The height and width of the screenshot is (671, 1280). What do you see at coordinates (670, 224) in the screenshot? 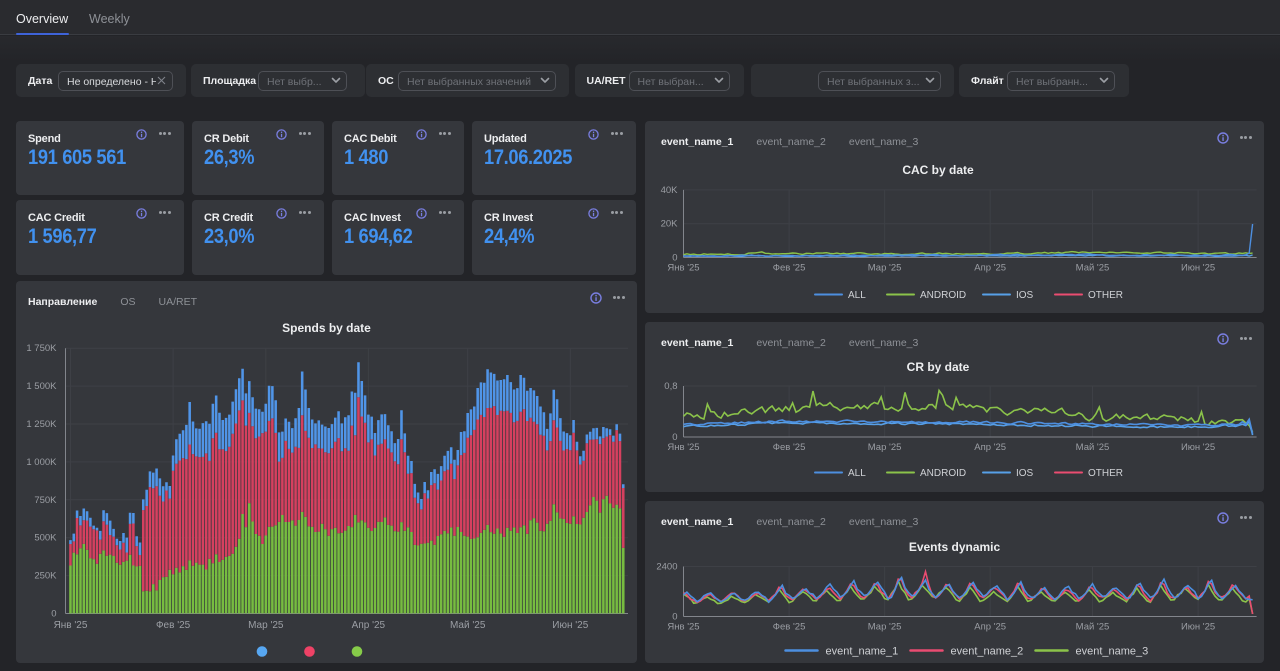
I see `svg-text: 20K` at bounding box center [670, 224].